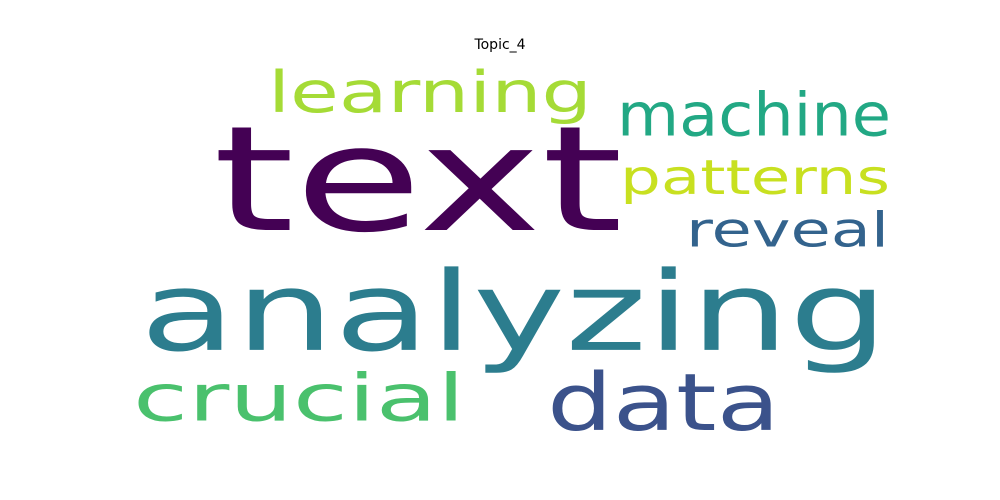 The image size is (1000, 500). Describe the element at coordinates (500, 45) in the screenshot. I see `chart-title: Topic_4` at that location.